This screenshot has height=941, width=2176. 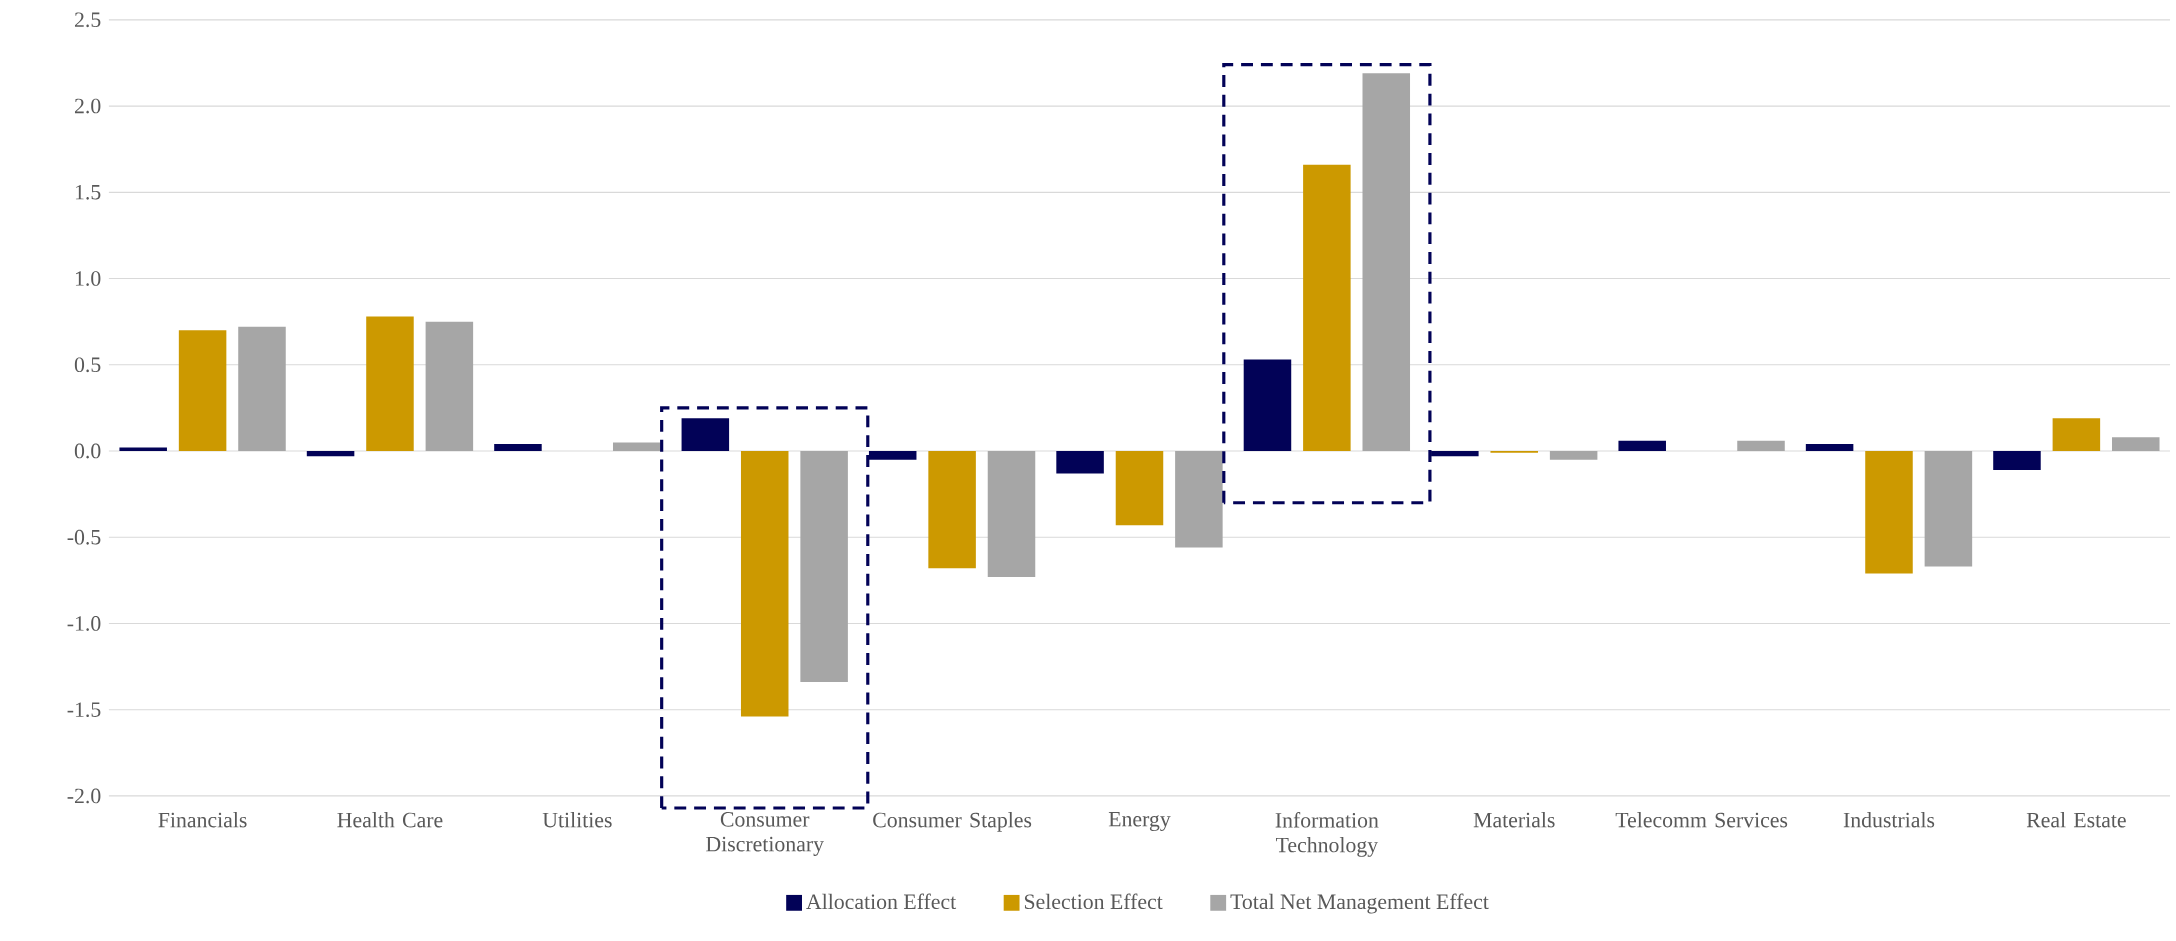 What do you see at coordinates (87, 106) in the screenshot?
I see `y-tick-label: 2.0` at bounding box center [87, 106].